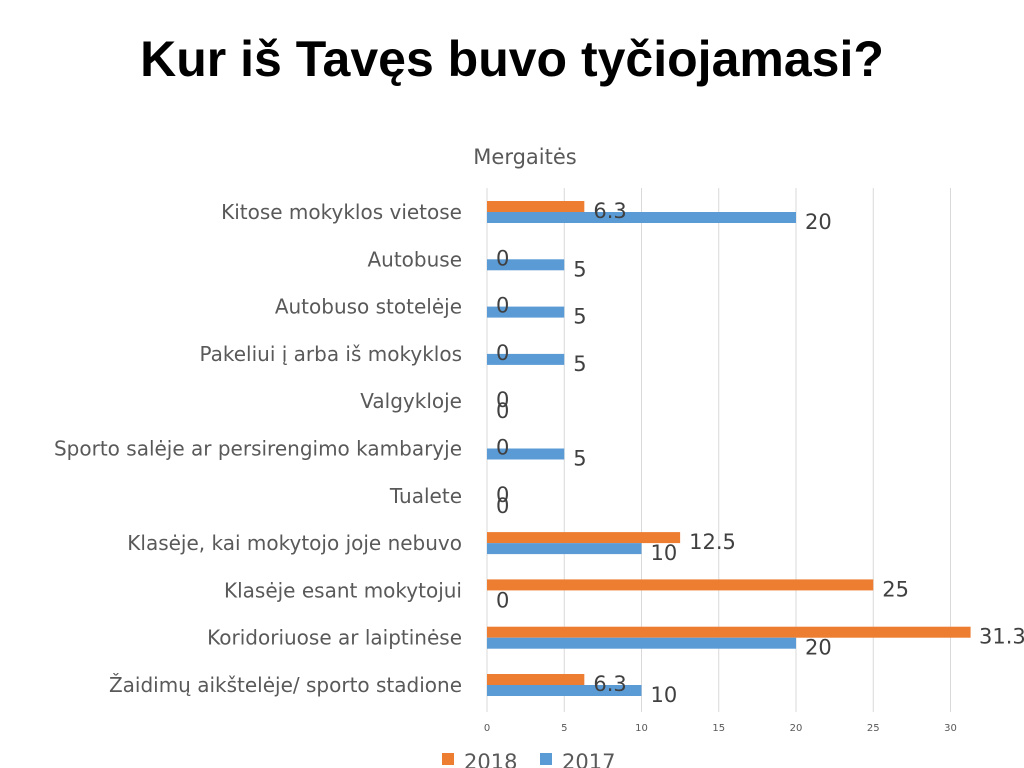 This screenshot has height=768, width=1024. Describe the element at coordinates (895, 589) in the screenshot. I see `data-label-2018: 25` at that location.